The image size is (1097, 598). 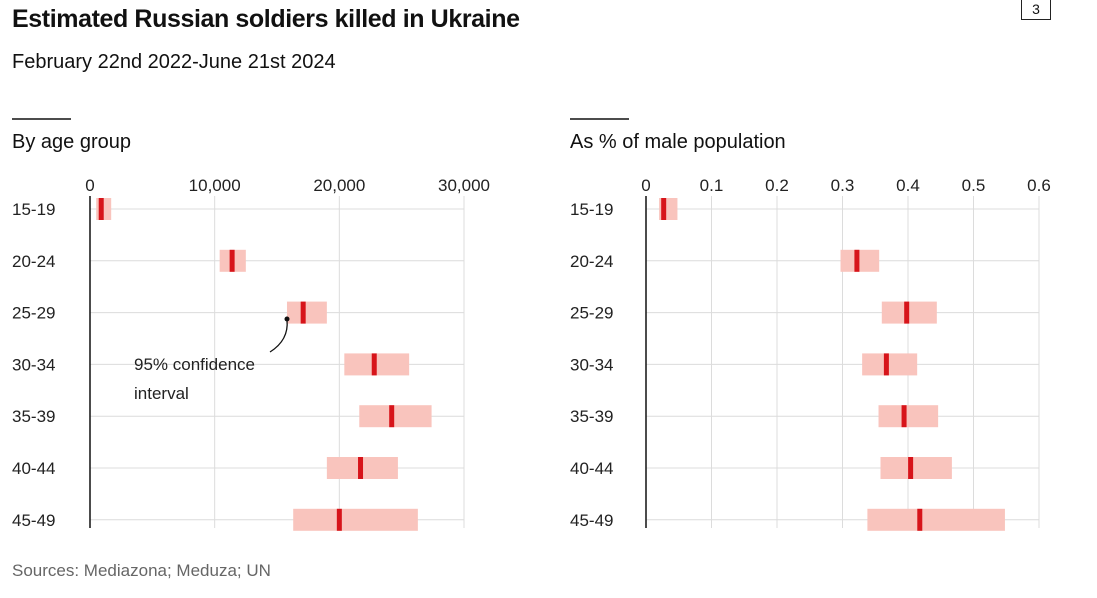 What do you see at coordinates (215, 185) in the screenshot?
I see `age-tick-label: 10,000` at bounding box center [215, 185].